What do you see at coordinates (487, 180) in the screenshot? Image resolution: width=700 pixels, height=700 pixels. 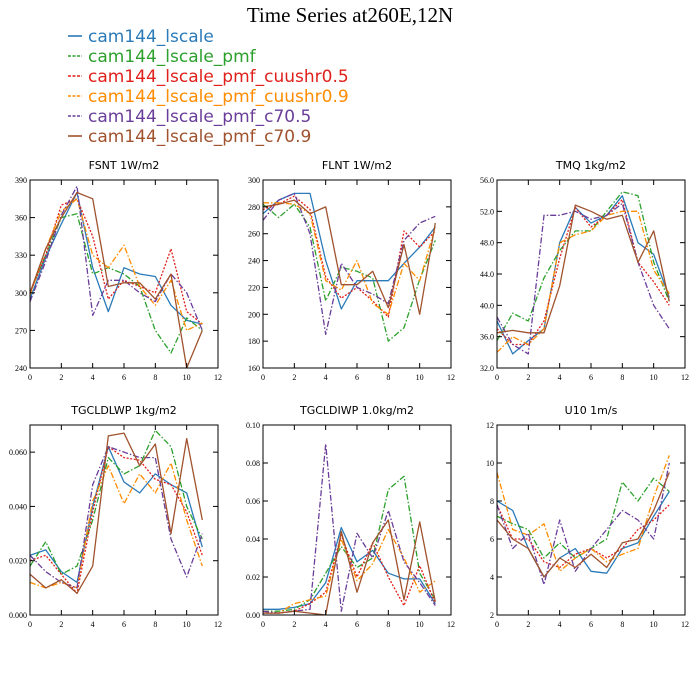 I see `y-tick-label: 56.0` at bounding box center [487, 180].